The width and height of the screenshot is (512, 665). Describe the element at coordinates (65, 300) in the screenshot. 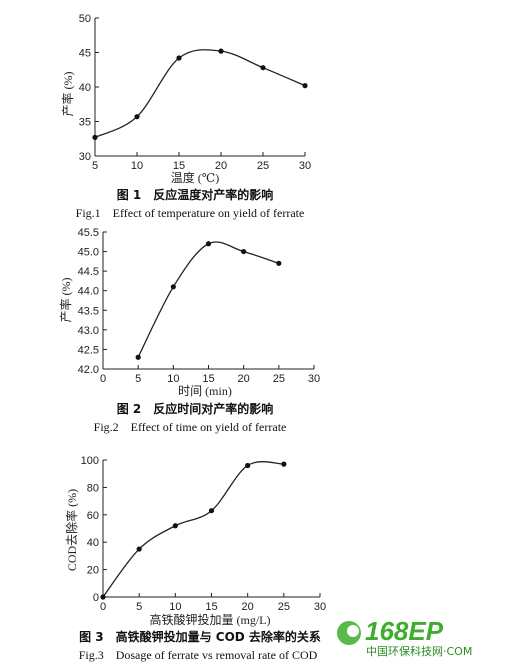

I see `chart-2-y-axis-label: 产率 (%)` at that location.